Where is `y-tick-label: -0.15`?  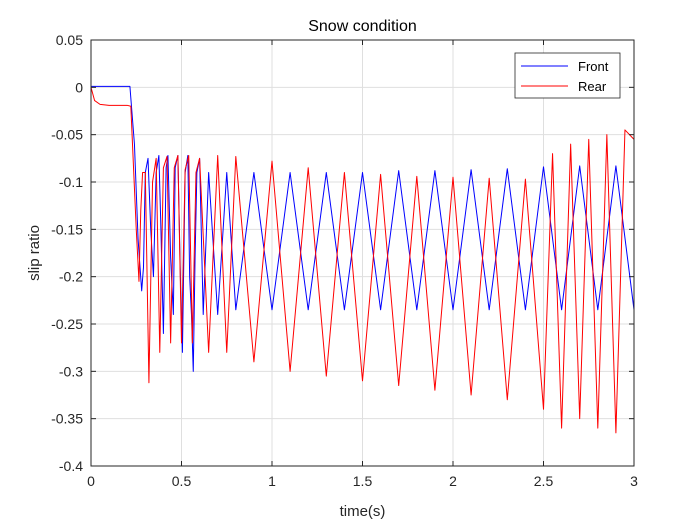 y-tick-label: -0.15 is located at coordinates (67, 229).